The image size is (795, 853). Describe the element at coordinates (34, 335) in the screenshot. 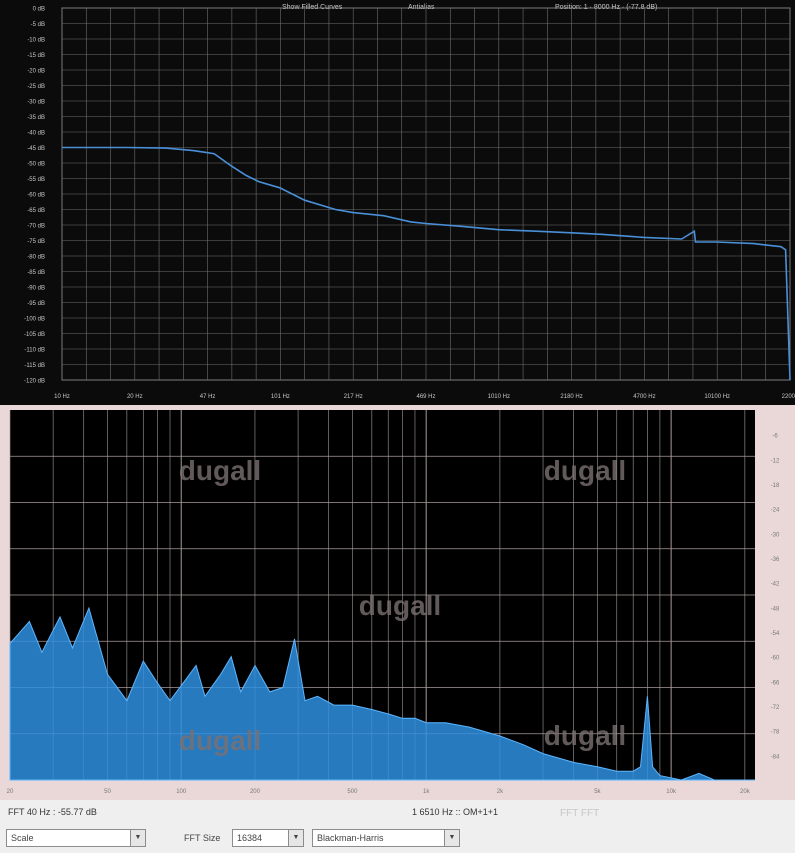

I see `y-tick-label: -105 dB` at that location.